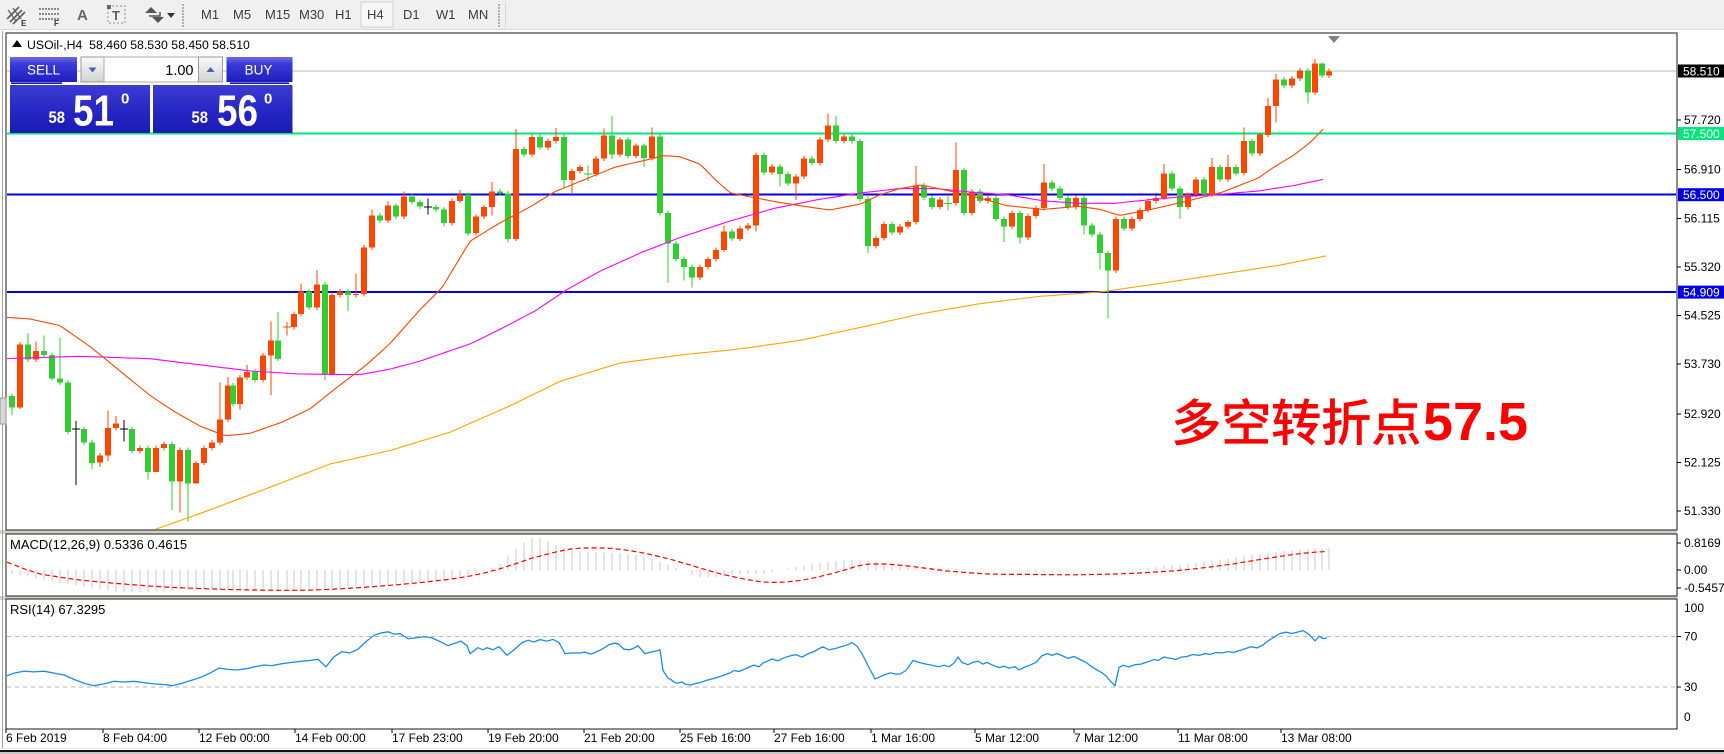 This screenshot has height=754, width=1724. I want to click on svg-text: M15, so click(277, 14).